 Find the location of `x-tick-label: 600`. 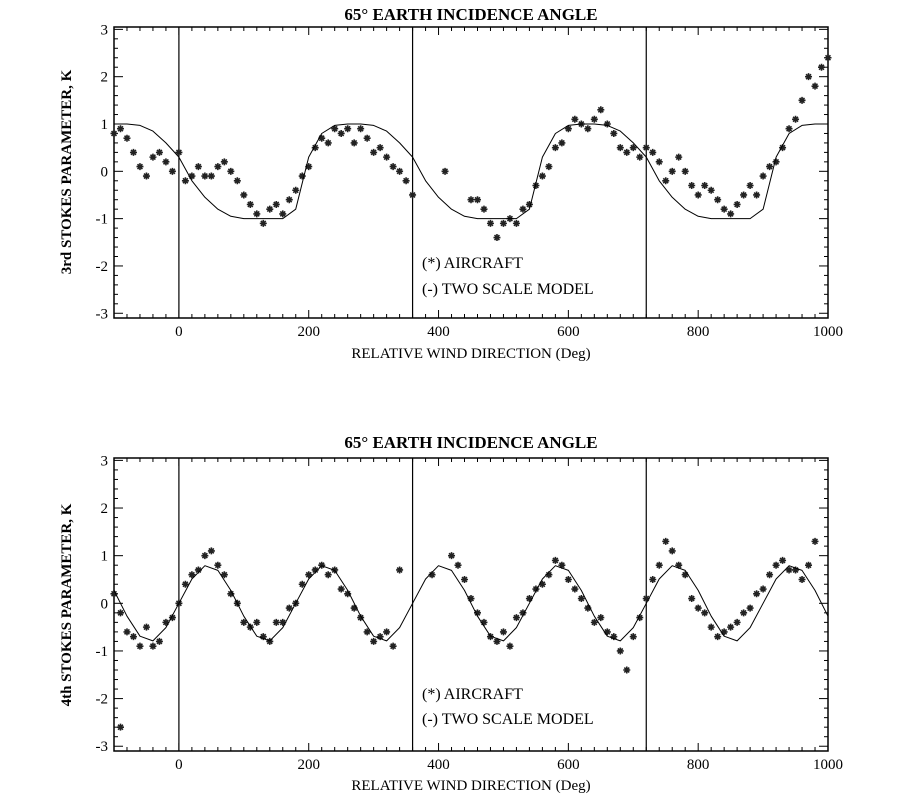

x-tick-label: 600 is located at coordinates (568, 765).